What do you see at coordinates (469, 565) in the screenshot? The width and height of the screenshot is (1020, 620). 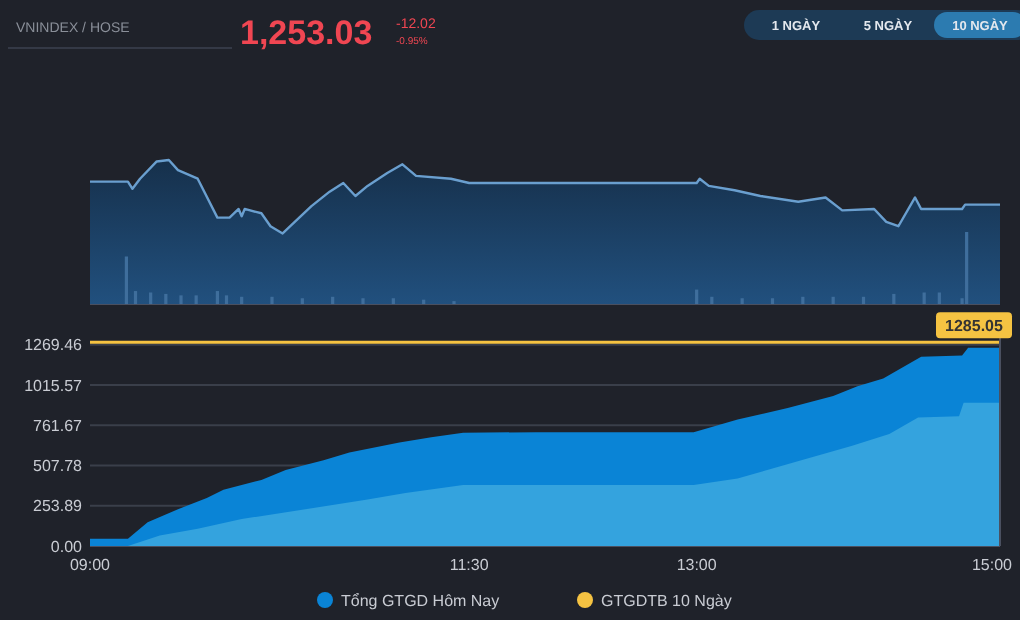 I see `x-tick-label: 11:30` at bounding box center [469, 565].